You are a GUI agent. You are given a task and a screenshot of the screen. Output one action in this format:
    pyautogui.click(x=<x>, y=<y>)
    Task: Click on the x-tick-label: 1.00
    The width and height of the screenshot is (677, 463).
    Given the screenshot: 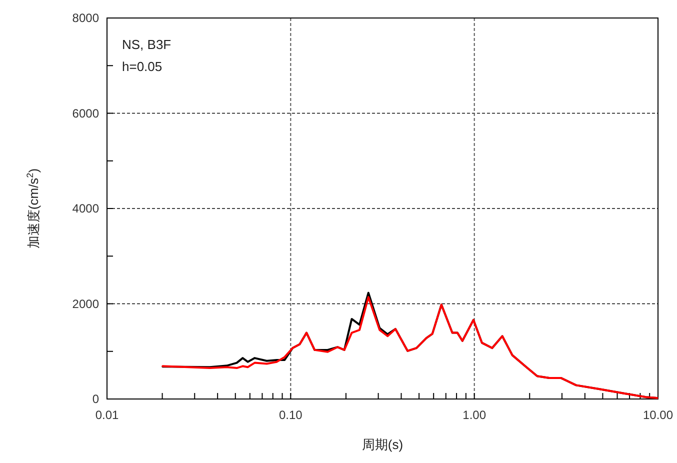 What is the action you would take?
    pyautogui.click(x=474, y=415)
    